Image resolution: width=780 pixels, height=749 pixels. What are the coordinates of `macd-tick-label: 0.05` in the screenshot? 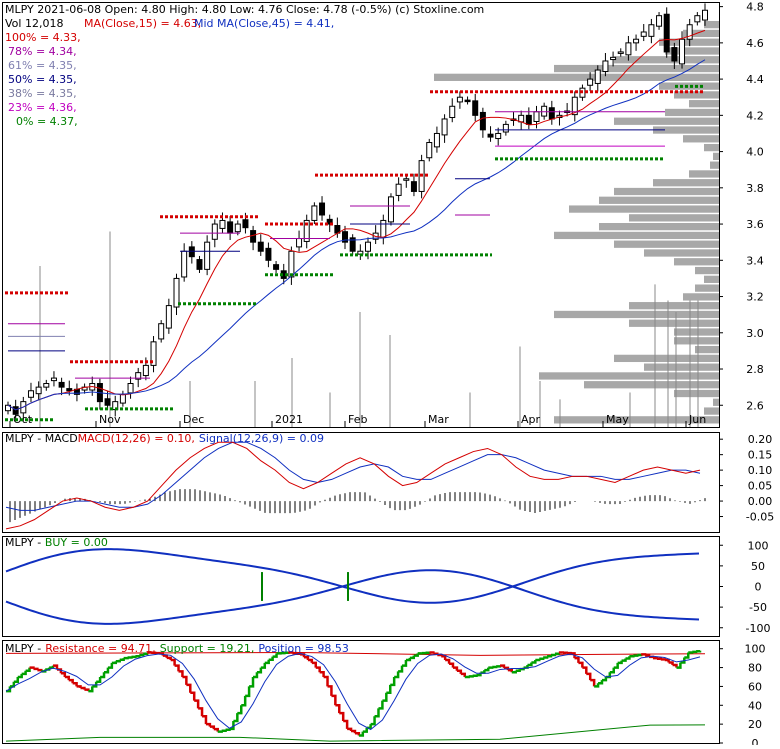 It's located at (760, 486).